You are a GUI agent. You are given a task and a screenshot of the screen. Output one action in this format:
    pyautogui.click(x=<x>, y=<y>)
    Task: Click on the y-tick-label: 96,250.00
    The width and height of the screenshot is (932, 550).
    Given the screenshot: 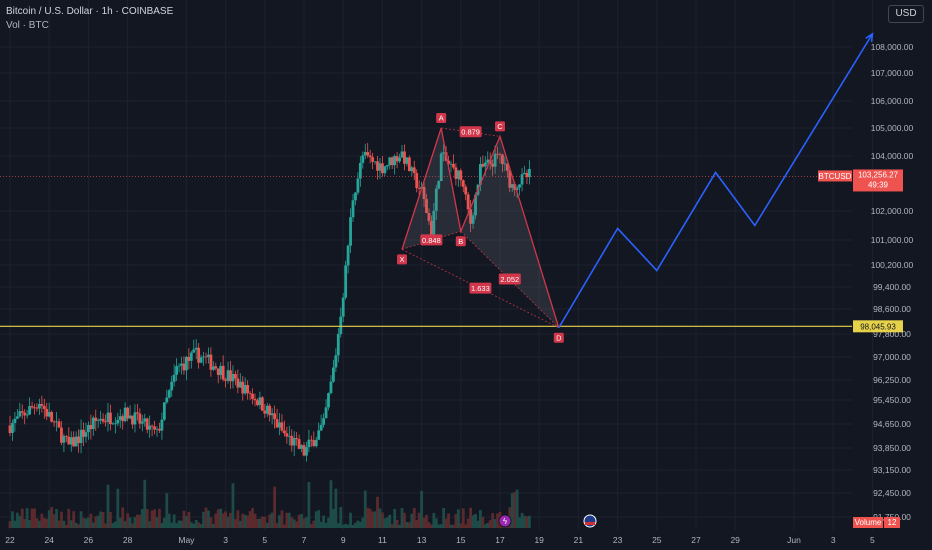 What is the action you would take?
    pyautogui.click(x=892, y=380)
    